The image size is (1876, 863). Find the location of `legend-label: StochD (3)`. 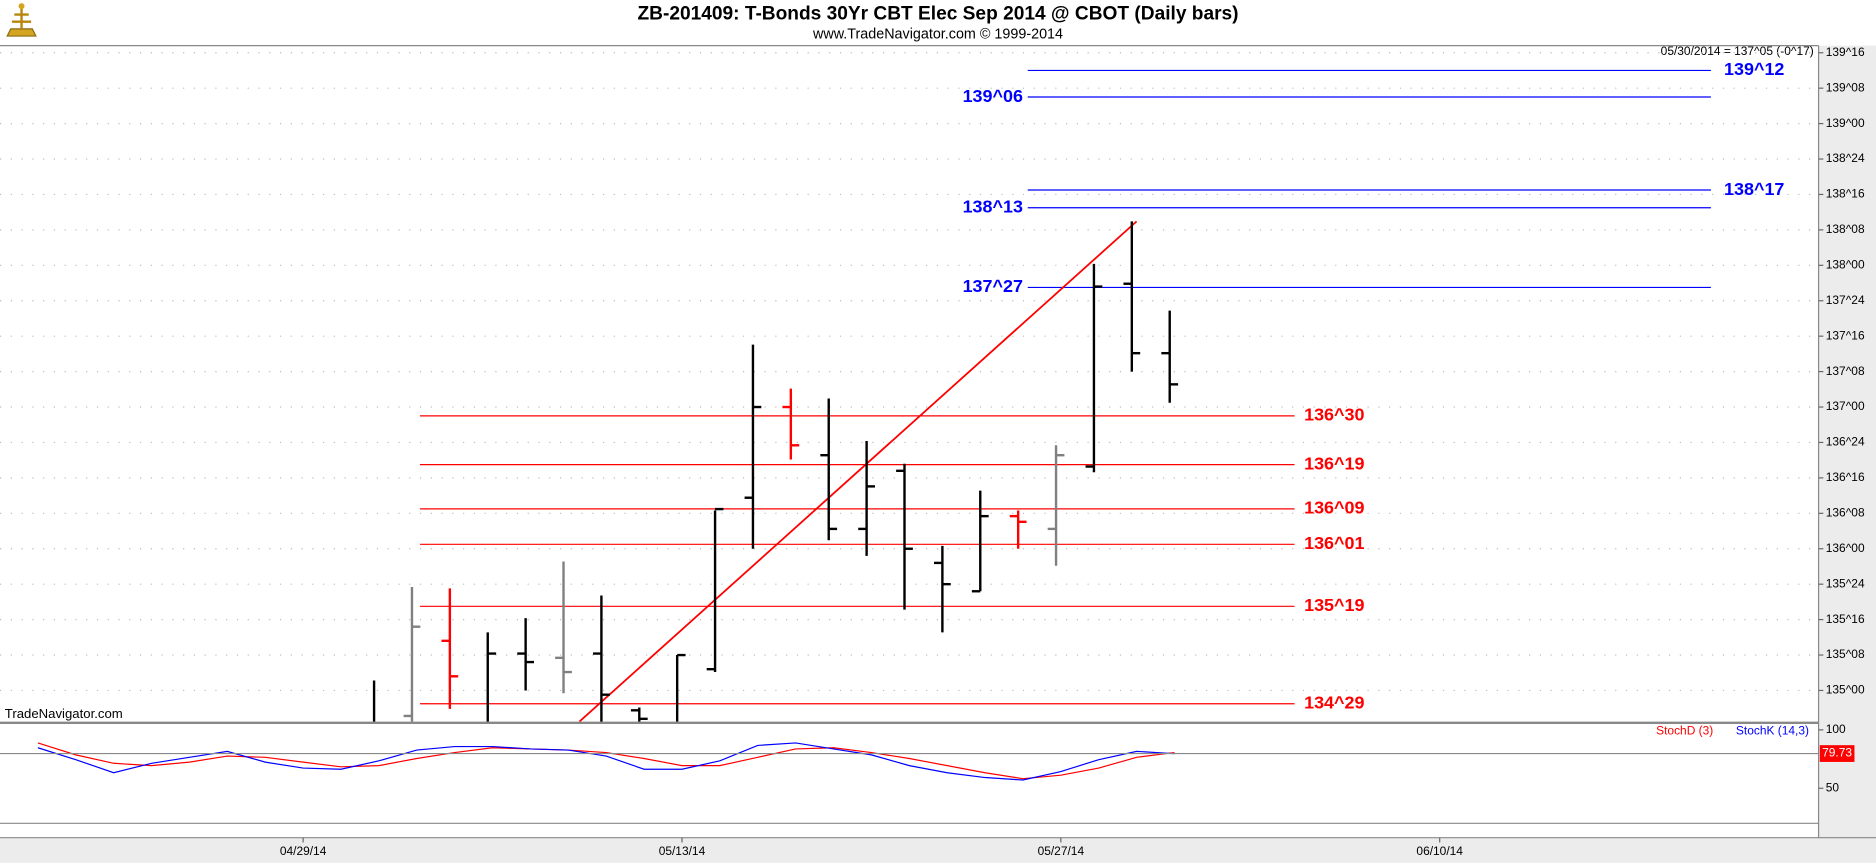

legend-label: StochD (3) is located at coordinates (1684, 730).